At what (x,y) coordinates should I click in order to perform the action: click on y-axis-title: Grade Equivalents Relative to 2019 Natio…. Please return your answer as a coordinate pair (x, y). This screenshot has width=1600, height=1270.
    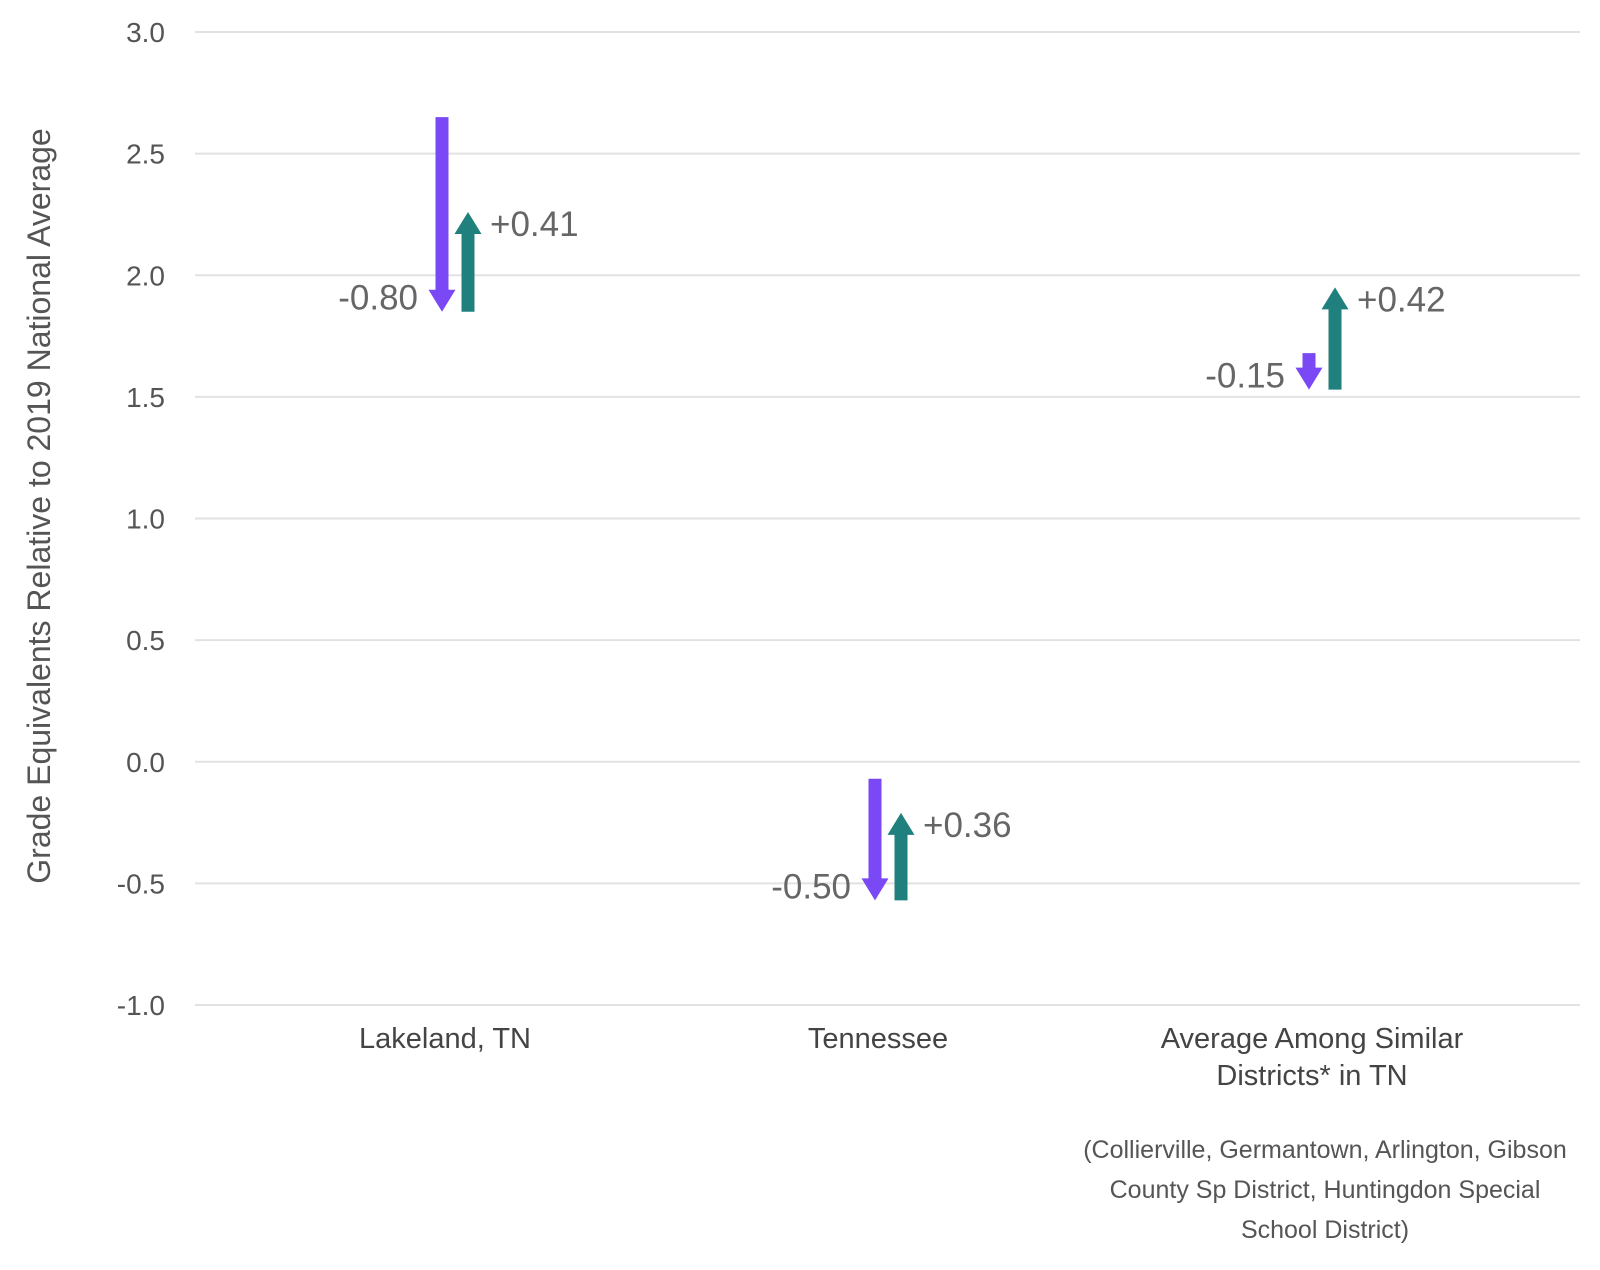
    Looking at the image, I should click on (39, 505).